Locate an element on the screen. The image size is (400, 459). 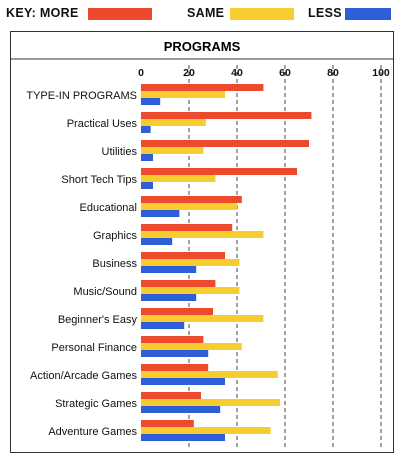
category-label: Beginner's Easy is located at coordinates (98, 320).